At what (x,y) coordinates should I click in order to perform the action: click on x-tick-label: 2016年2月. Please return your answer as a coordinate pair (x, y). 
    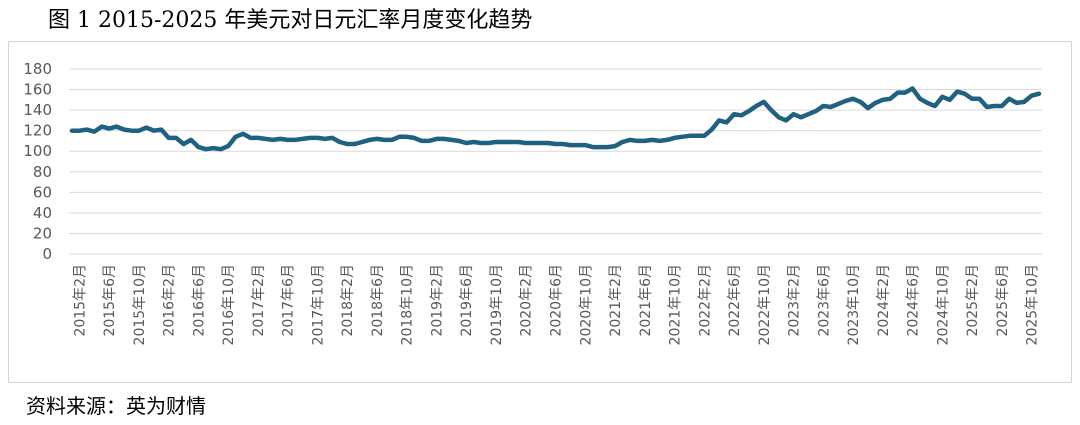
    Looking at the image, I should click on (170, 300).